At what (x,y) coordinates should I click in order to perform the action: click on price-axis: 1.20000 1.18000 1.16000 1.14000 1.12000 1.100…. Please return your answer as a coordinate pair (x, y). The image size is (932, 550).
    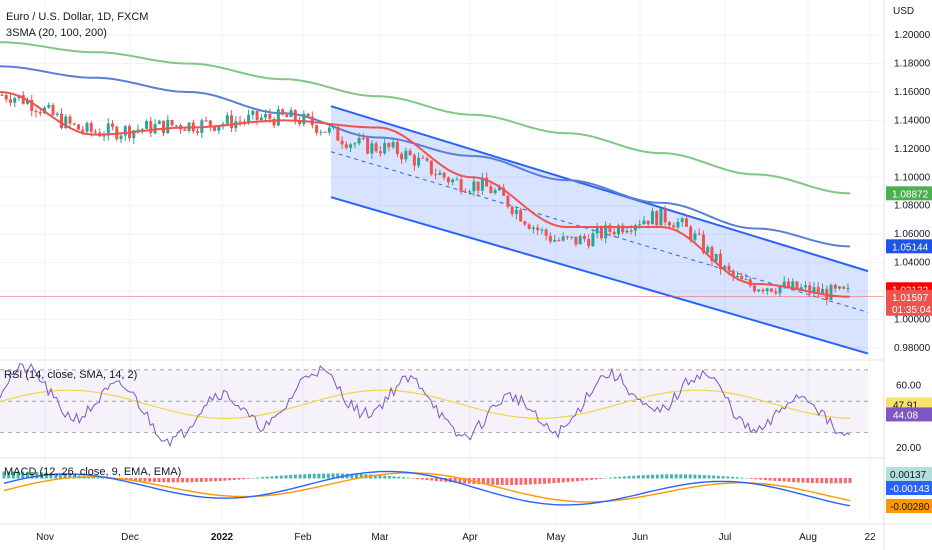
    Looking at the image, I should click on (912, 192).